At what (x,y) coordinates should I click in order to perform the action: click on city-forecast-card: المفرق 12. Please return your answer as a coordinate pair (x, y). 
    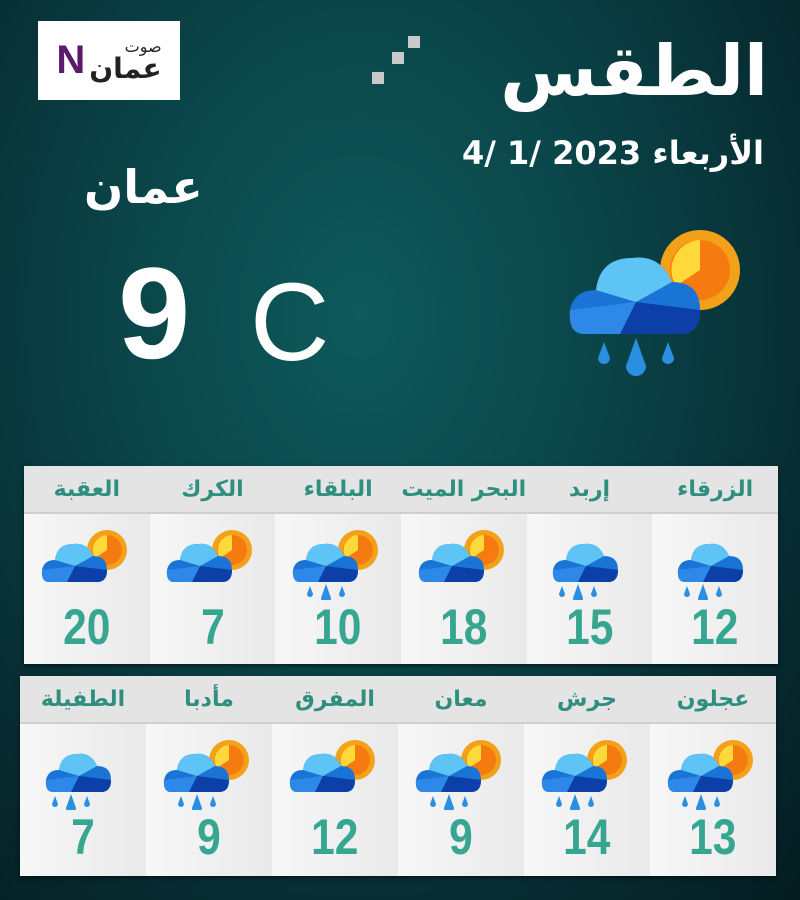
    Looking at the image, I should click on (335, 776).